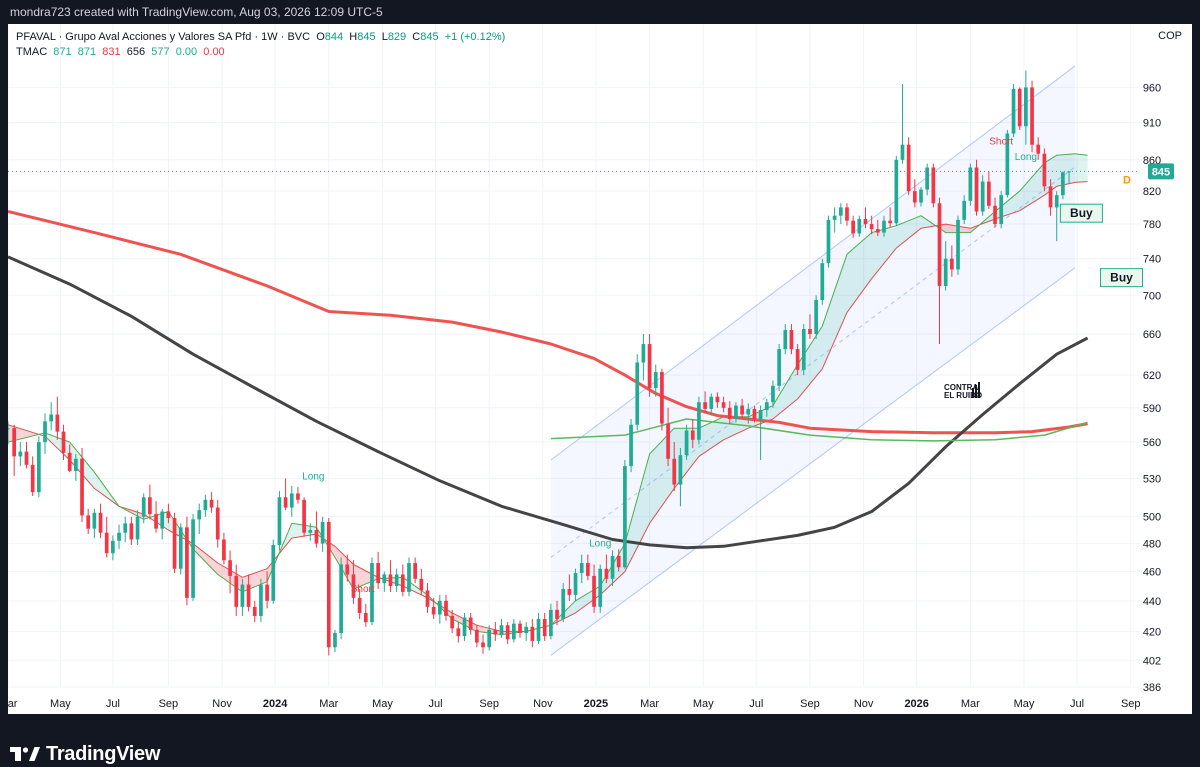 This screenshot has height=767, width=1200. What do you see at coordinates (260, 52) in the screenshot?
I see `indicator-row: TMAC 871 871 831 656 577 0.00 0.00` at bounding box center [260, 52].